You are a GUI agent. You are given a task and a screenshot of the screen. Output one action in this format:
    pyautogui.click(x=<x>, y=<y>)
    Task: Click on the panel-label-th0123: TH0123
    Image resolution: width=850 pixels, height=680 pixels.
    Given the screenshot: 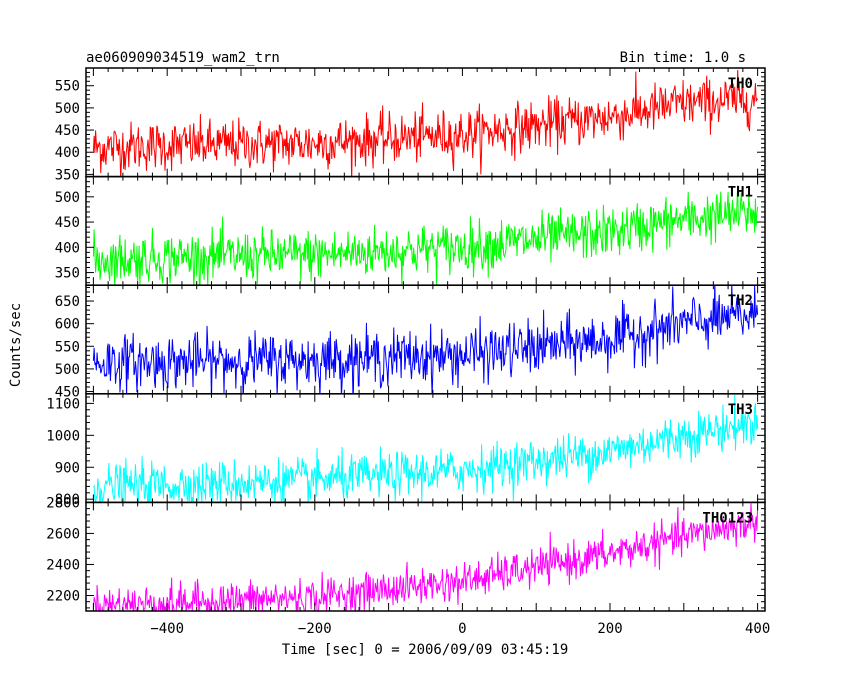 What is the action you would take?
    pyautogui.click(x=727, y=518)
    